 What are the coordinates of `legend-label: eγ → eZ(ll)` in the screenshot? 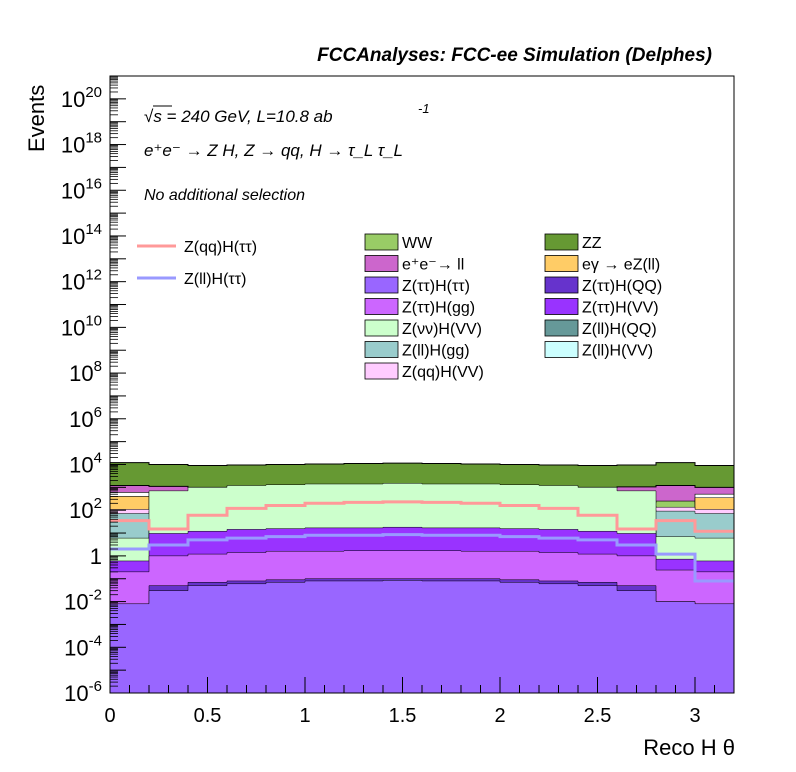 It's located at (621, 265).